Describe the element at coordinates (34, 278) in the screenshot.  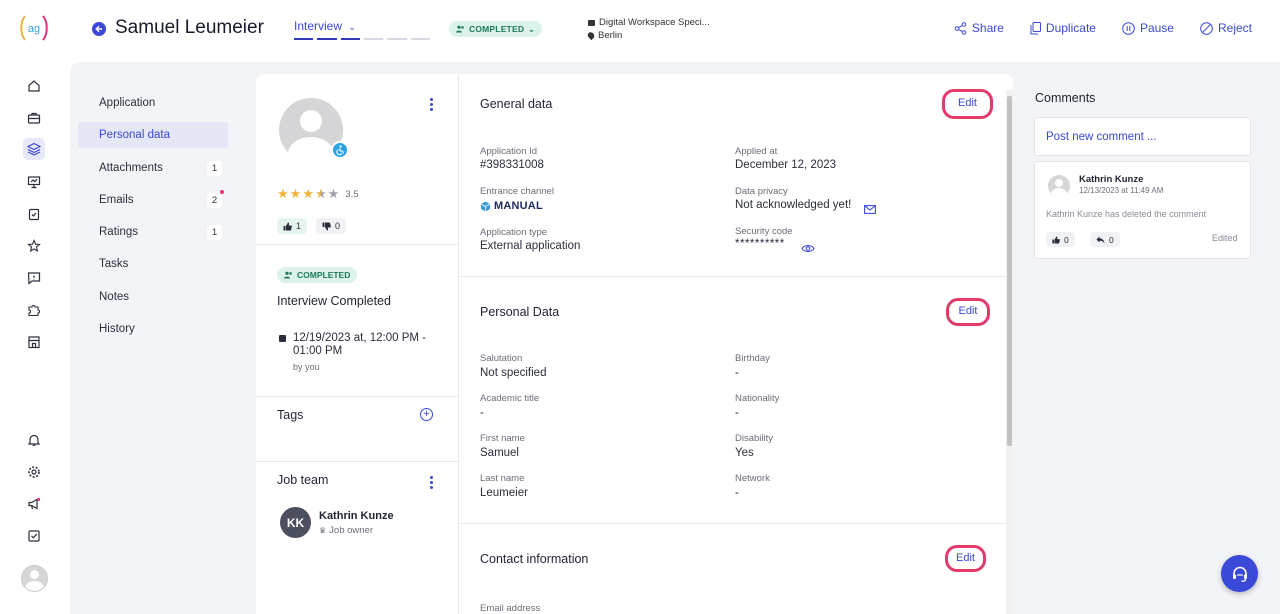
I see `chat-icon` at that location.